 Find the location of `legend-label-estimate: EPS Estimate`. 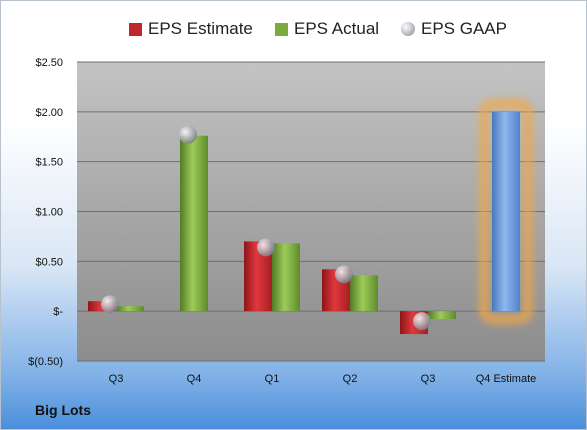

legend-label-estimate: EPS Estimate is located at coordinates (200, 28).